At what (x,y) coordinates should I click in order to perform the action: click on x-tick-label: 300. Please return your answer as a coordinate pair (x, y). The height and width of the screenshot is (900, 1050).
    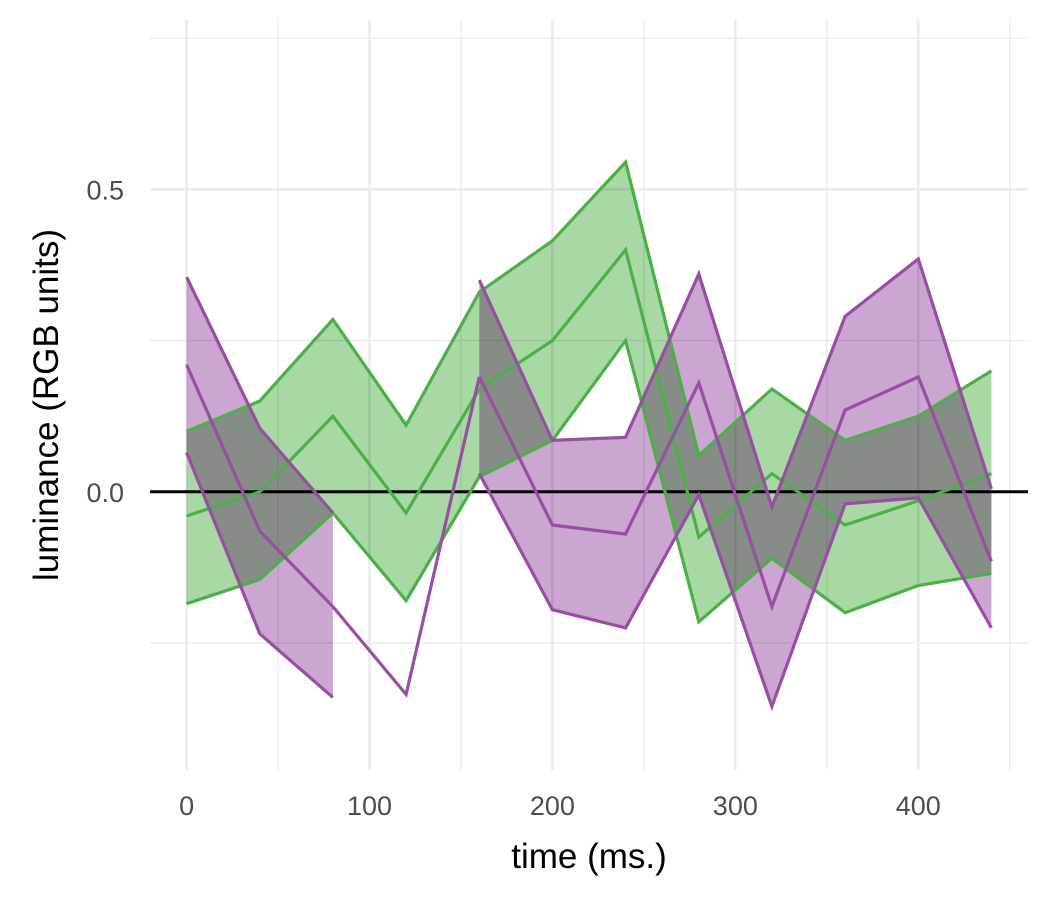
    Looking at the image, I should click on (735, 806).